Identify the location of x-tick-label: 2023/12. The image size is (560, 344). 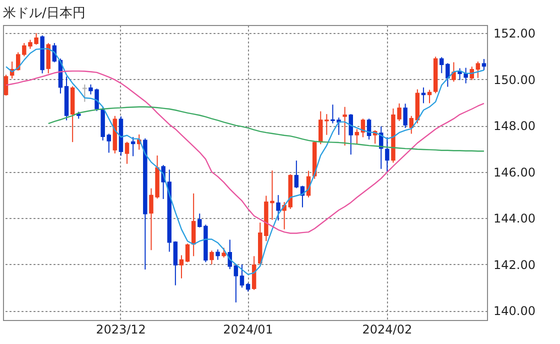
(121, 329).